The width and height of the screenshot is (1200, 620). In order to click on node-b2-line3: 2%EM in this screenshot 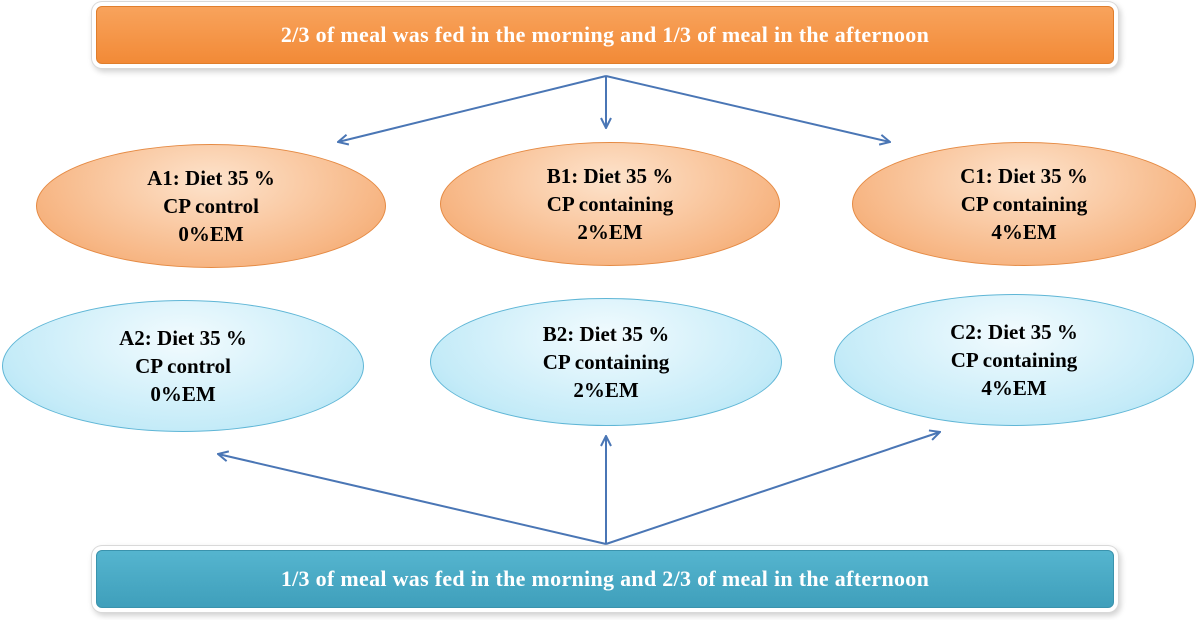, I will do `click(606, 390)`.